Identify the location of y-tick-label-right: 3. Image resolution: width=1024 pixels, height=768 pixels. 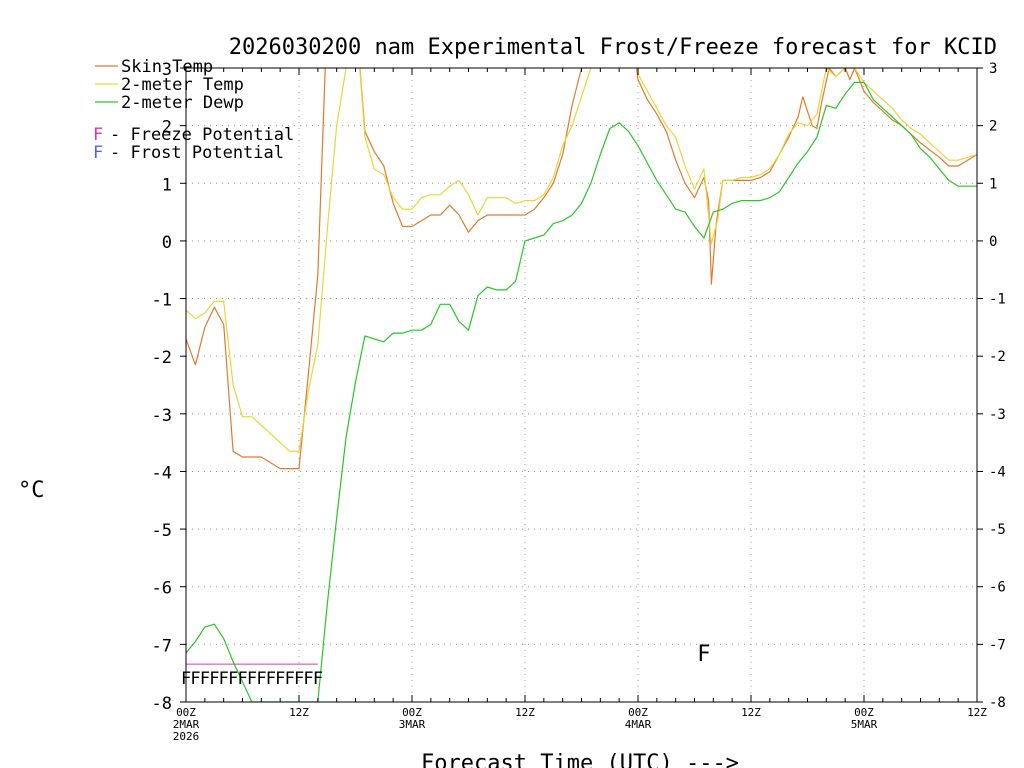
(993, 69).